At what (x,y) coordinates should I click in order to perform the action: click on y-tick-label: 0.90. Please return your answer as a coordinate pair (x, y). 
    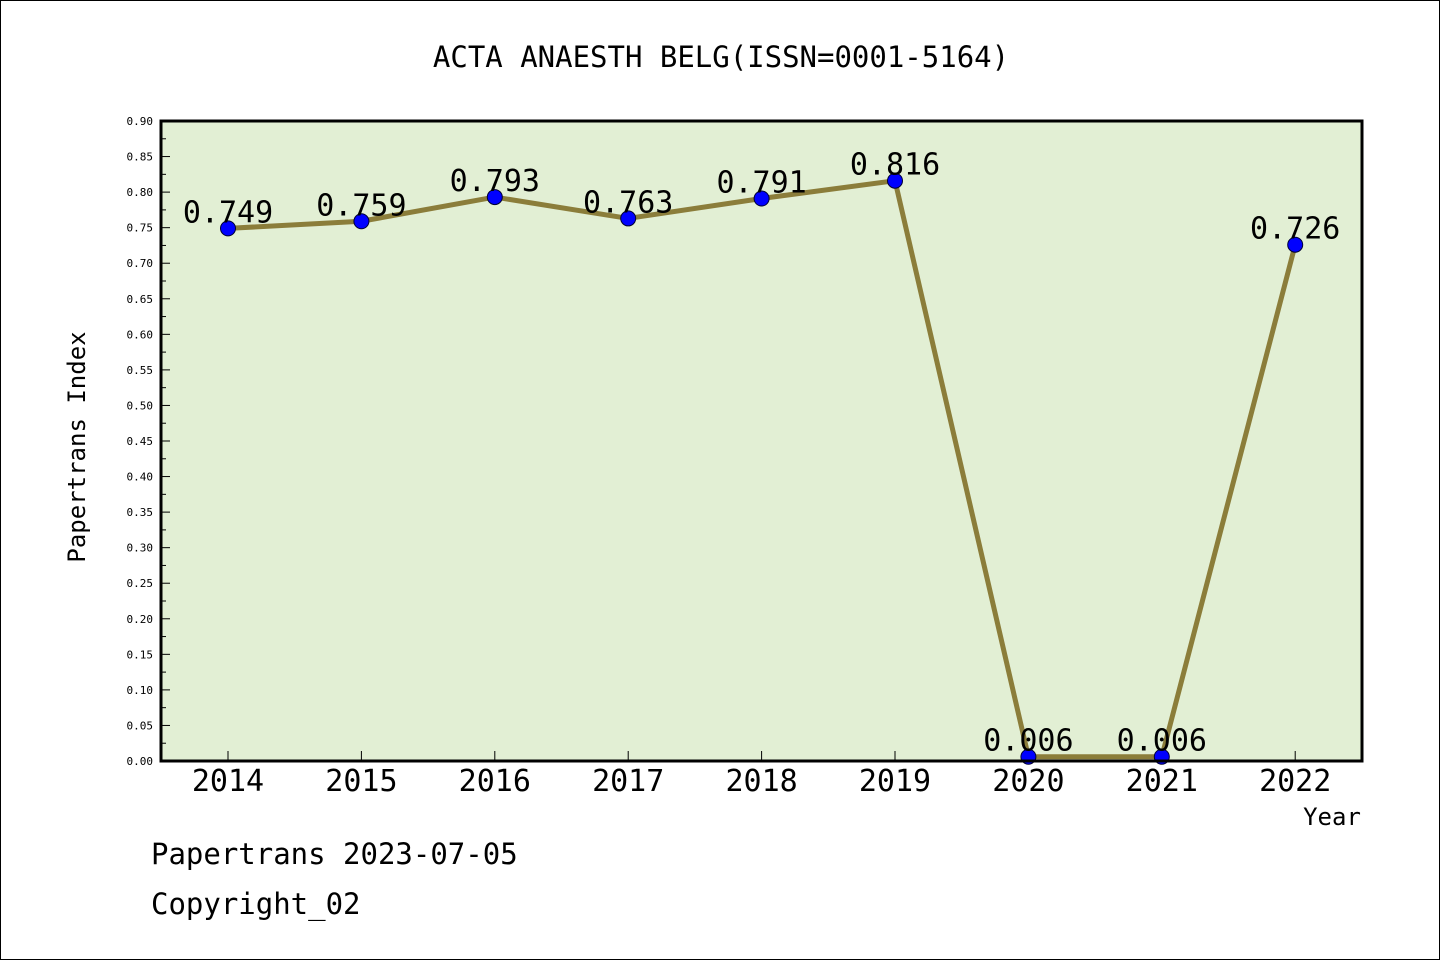
    Looking at the image, I should click on (140, 121).